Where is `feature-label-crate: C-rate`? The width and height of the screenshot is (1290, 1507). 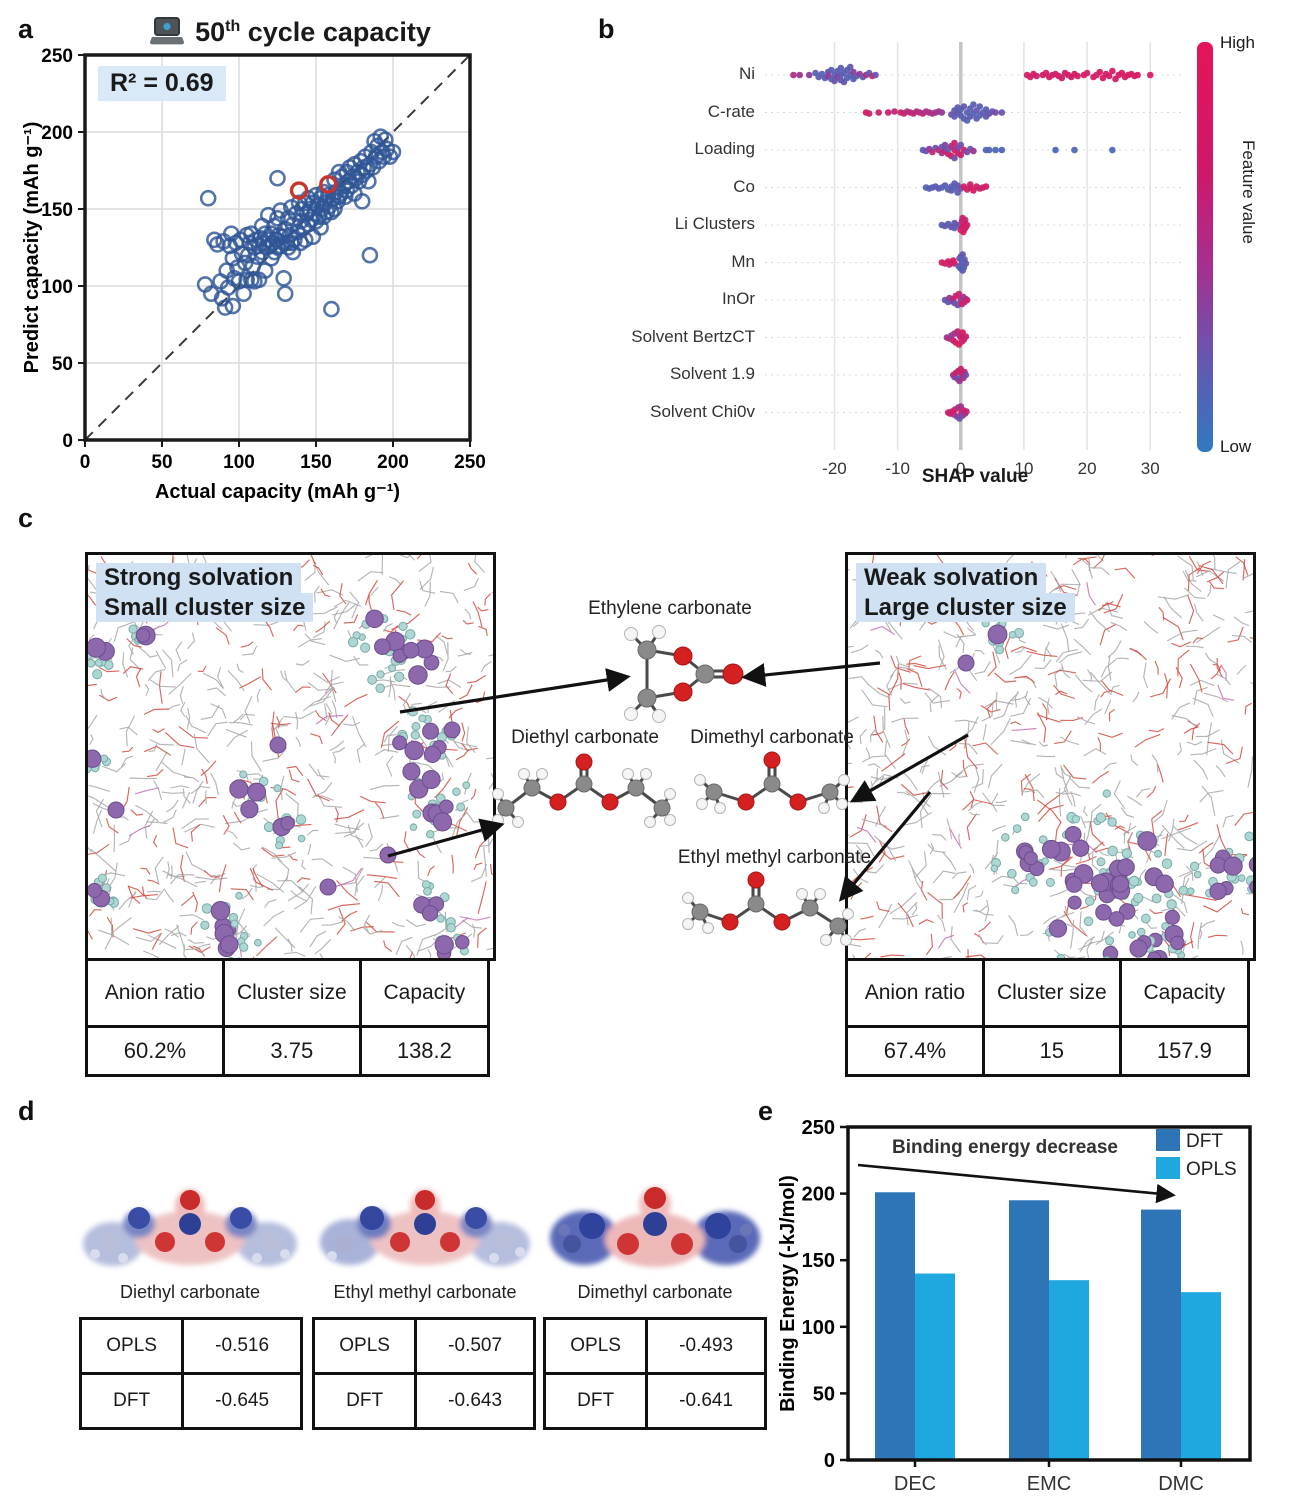 feature-label-crate: C-rate is located at coordinates (680, 112).